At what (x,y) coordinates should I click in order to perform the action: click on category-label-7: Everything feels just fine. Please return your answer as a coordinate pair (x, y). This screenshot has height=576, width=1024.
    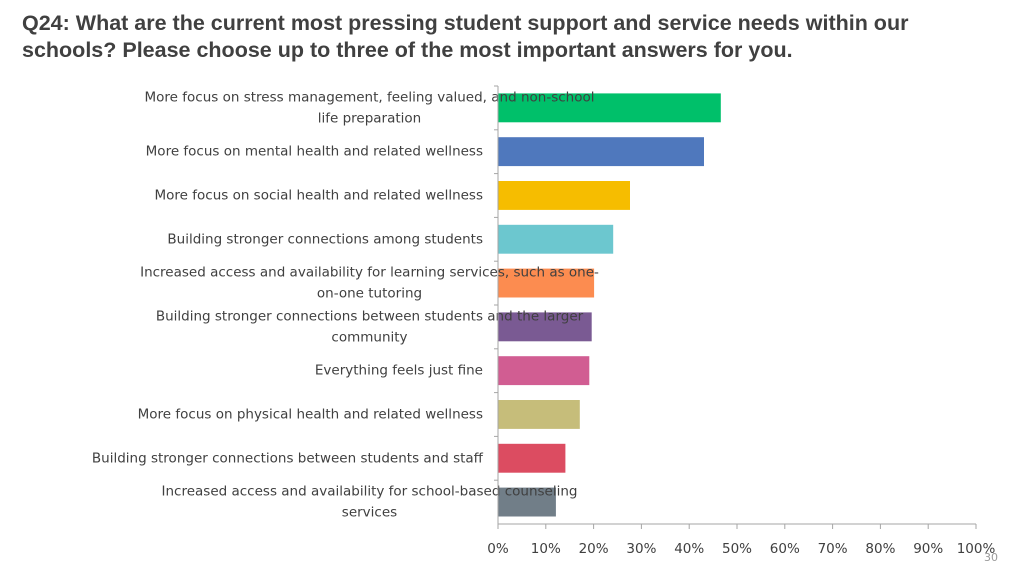
    Looking at the image, I should click on (399, 371).